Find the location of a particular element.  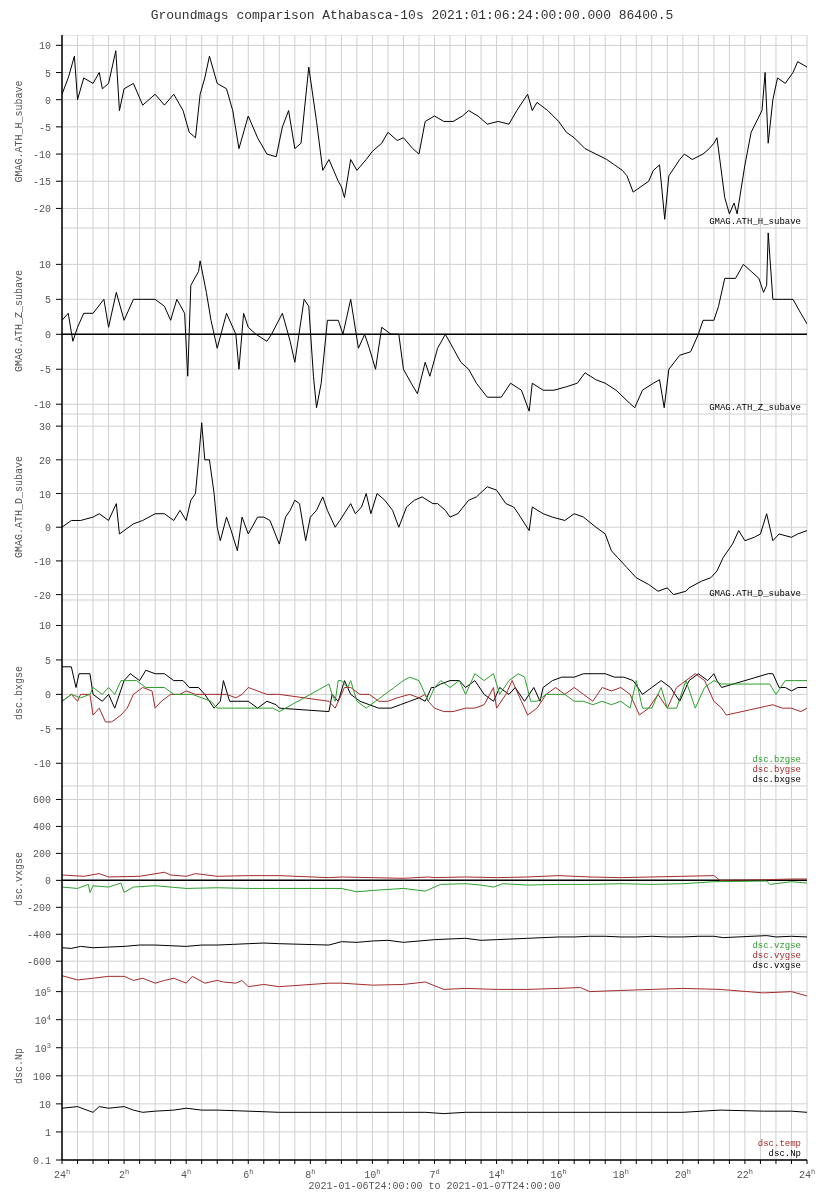

text: dsc.bxgse is located at coordinates (776, 780).